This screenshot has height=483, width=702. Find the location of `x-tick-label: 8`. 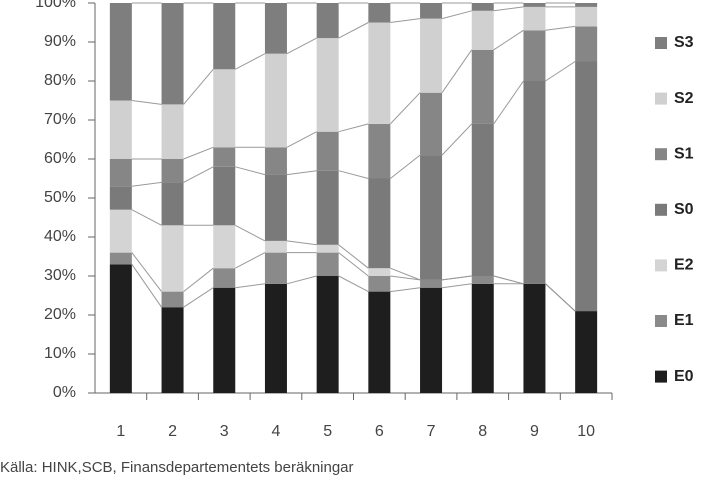

x-tick-label: 8 is located at coordinates (482, 431).